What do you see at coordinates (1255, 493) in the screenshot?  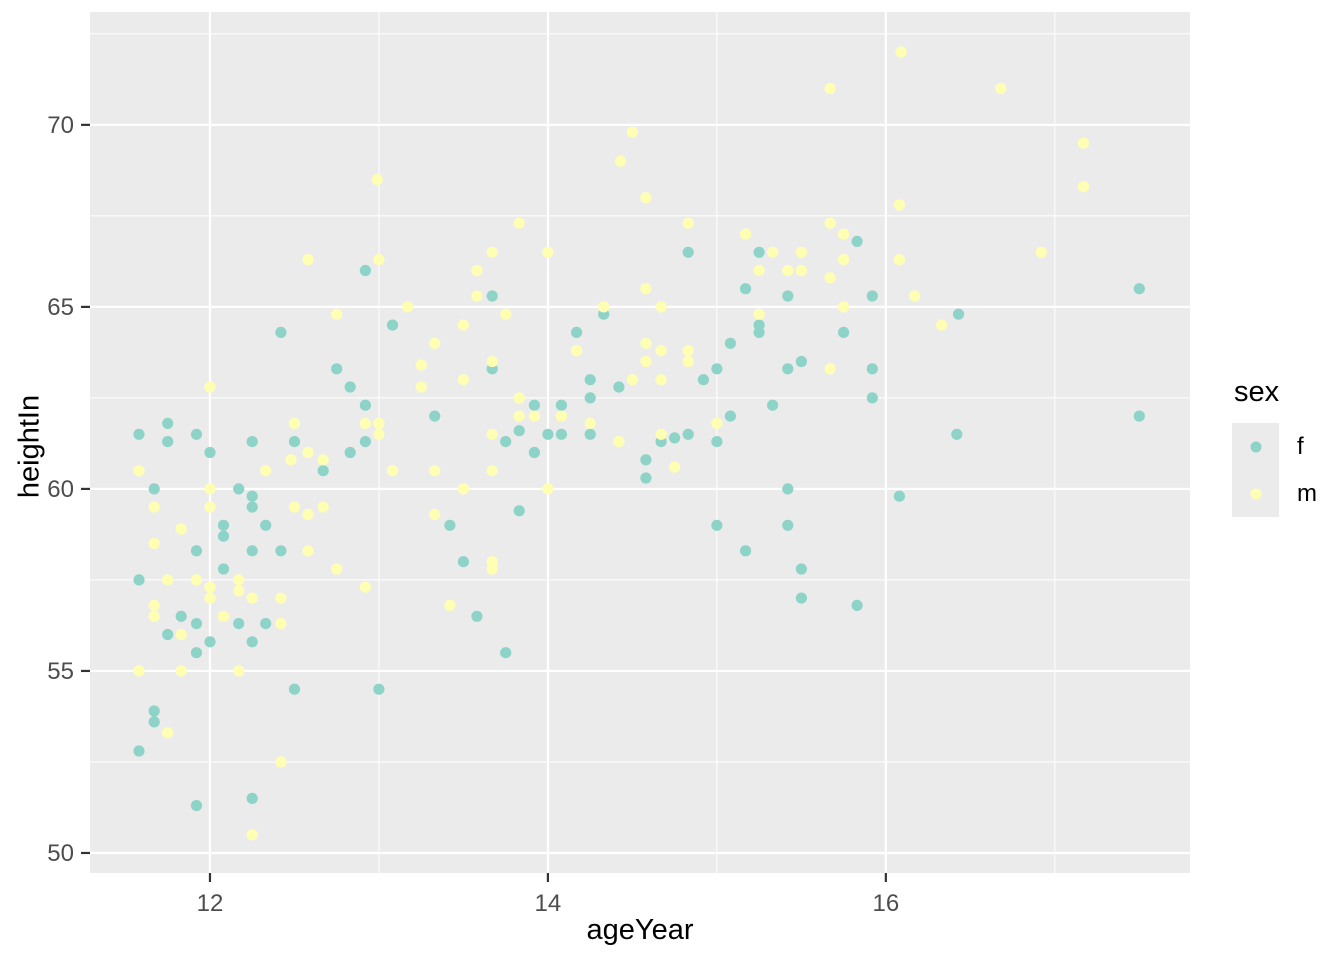 I see `legend-dot-m-icon` at bounding box center [1255, 493].